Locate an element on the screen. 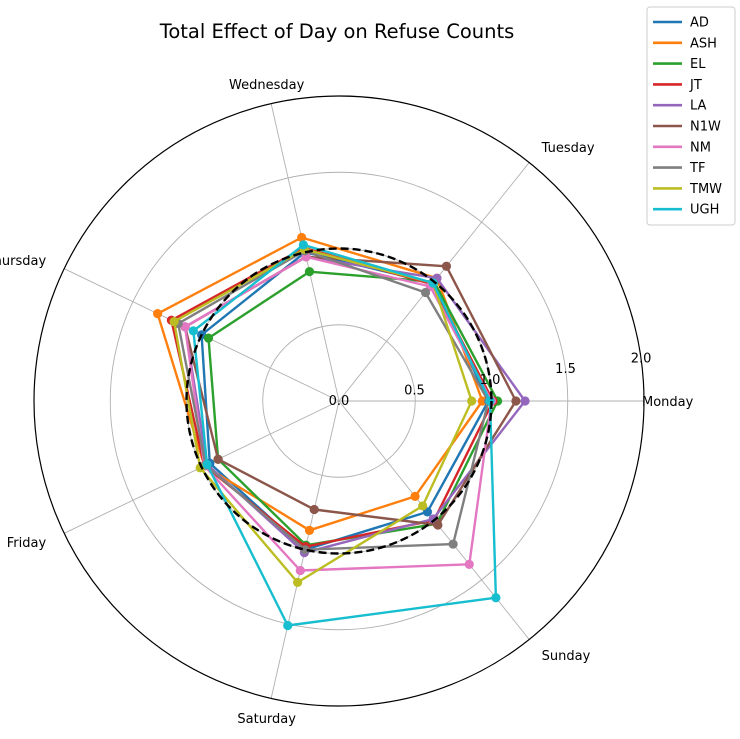 This screenshot has width=740, height=739. point-ugh-thursday is located at coordinates (193, 331).